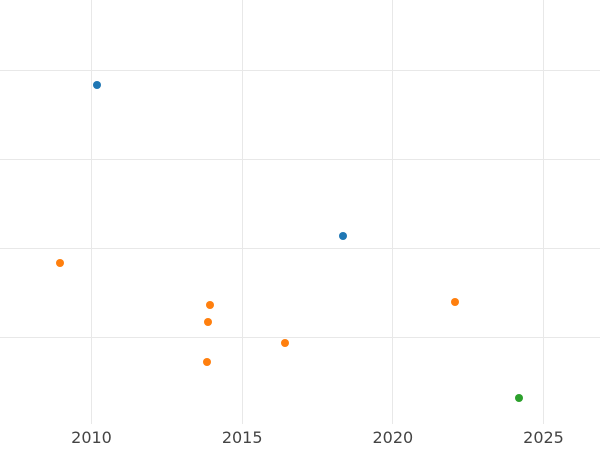 The height and width of the screenshot is (450, 600). What do you see at coordinates (242, 437) in the screenshot?
I see `x-tick-label: 2015` at bounding box center [242, 437].